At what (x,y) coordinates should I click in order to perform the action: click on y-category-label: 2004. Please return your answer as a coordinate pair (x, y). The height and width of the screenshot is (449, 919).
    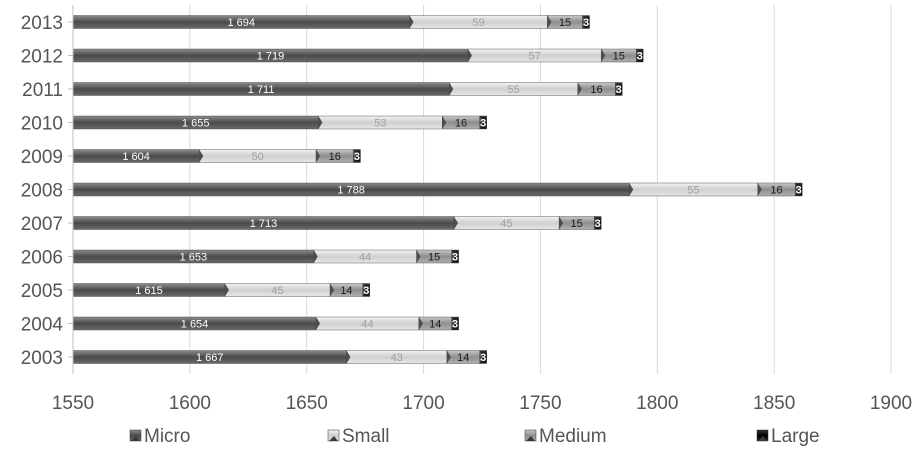
    Looking at the image, I should click on (42, 325).